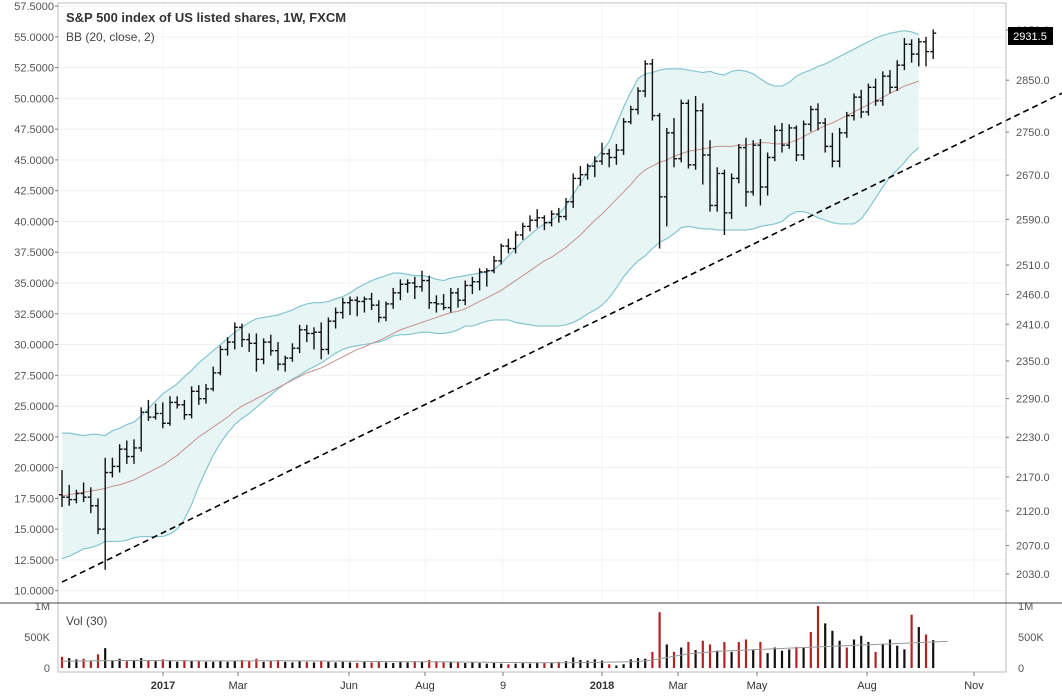 This screenshot has height=696, width=1062. What do you see at coordinates (349, 686) in the screenshot?
I see `x-axis-label: Jun` at bounding box center [349, 686].